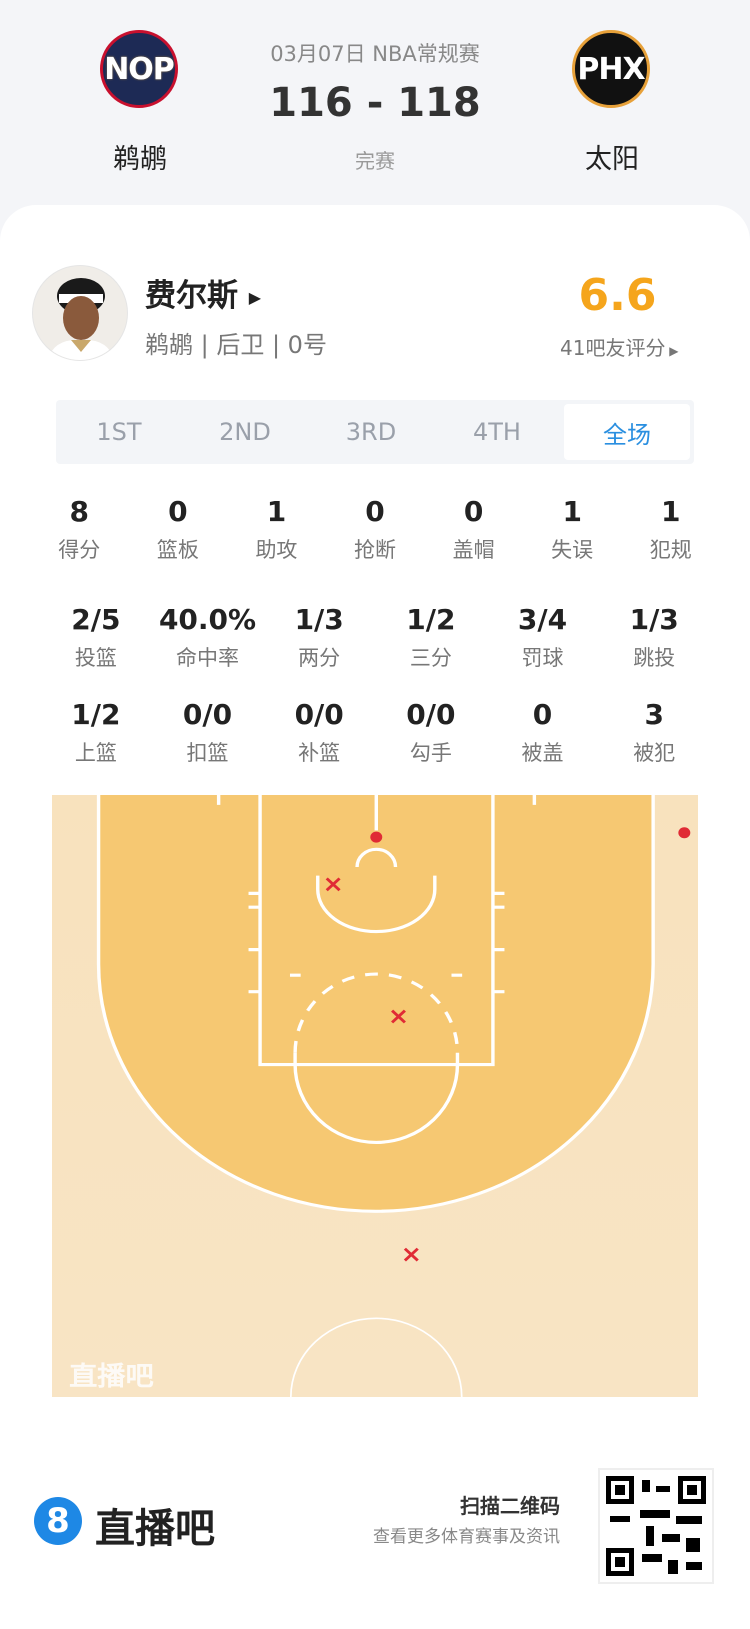 The width and height of the screenshot is (750, 1629). Describe the element at coordinates (319, 658) in the screenshot. I see `stat-label: 两分` at that location.